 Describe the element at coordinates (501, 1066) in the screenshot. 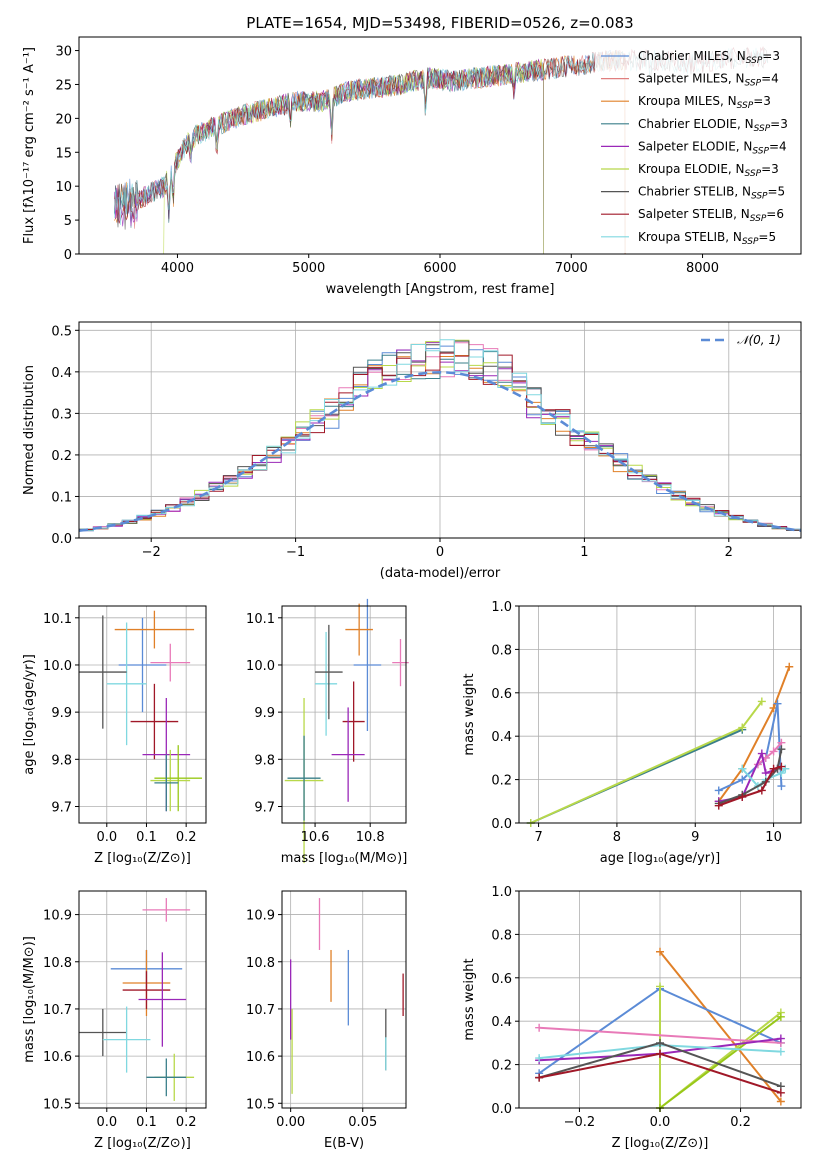

I see `massweight_vs_Z-ytick-label: 0.2` at that location.